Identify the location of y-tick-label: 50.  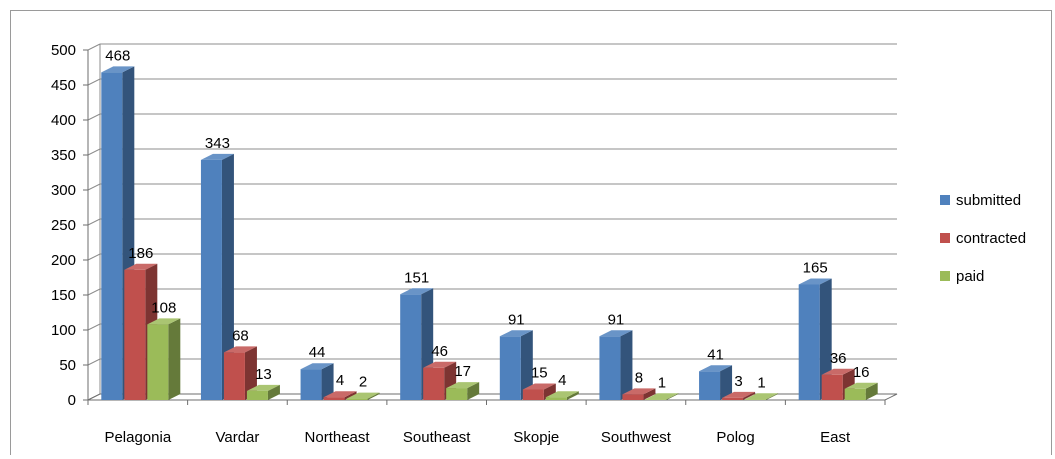
(67, 365).